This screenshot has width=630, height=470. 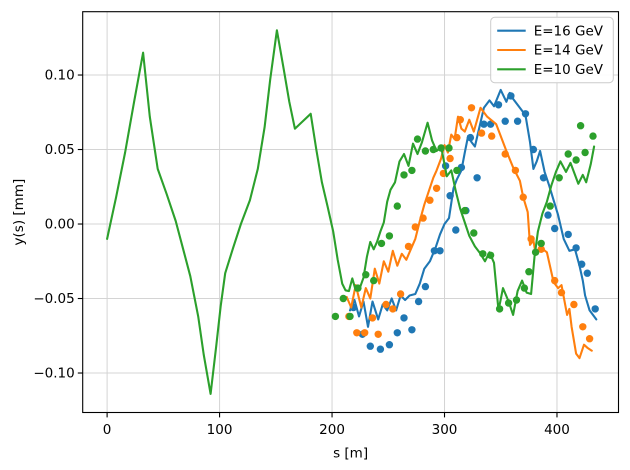 I want to click on y-tick-label: 0.05, so click(x=60, y=150).